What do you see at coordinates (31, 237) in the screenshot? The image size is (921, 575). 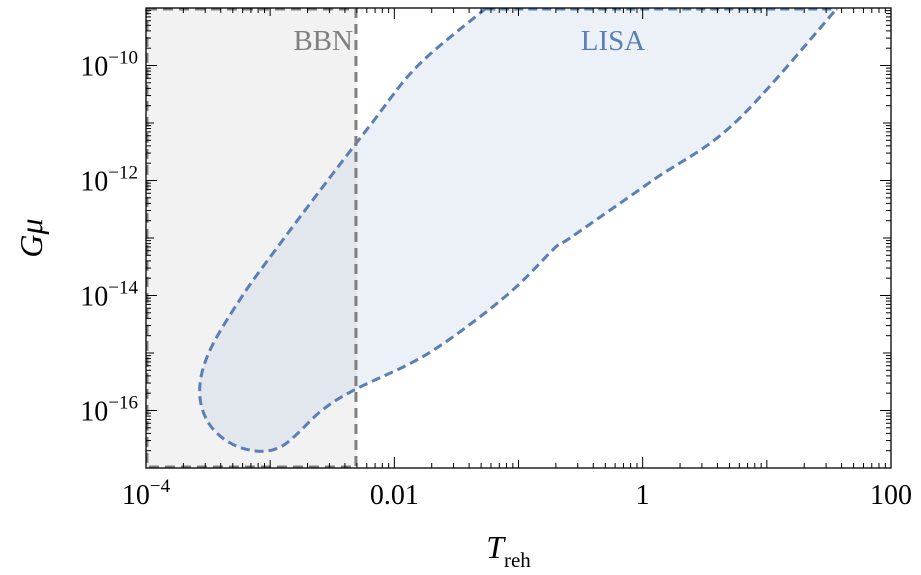 I see `y-axis-label: Gμ` at bounding box center [31, 237].